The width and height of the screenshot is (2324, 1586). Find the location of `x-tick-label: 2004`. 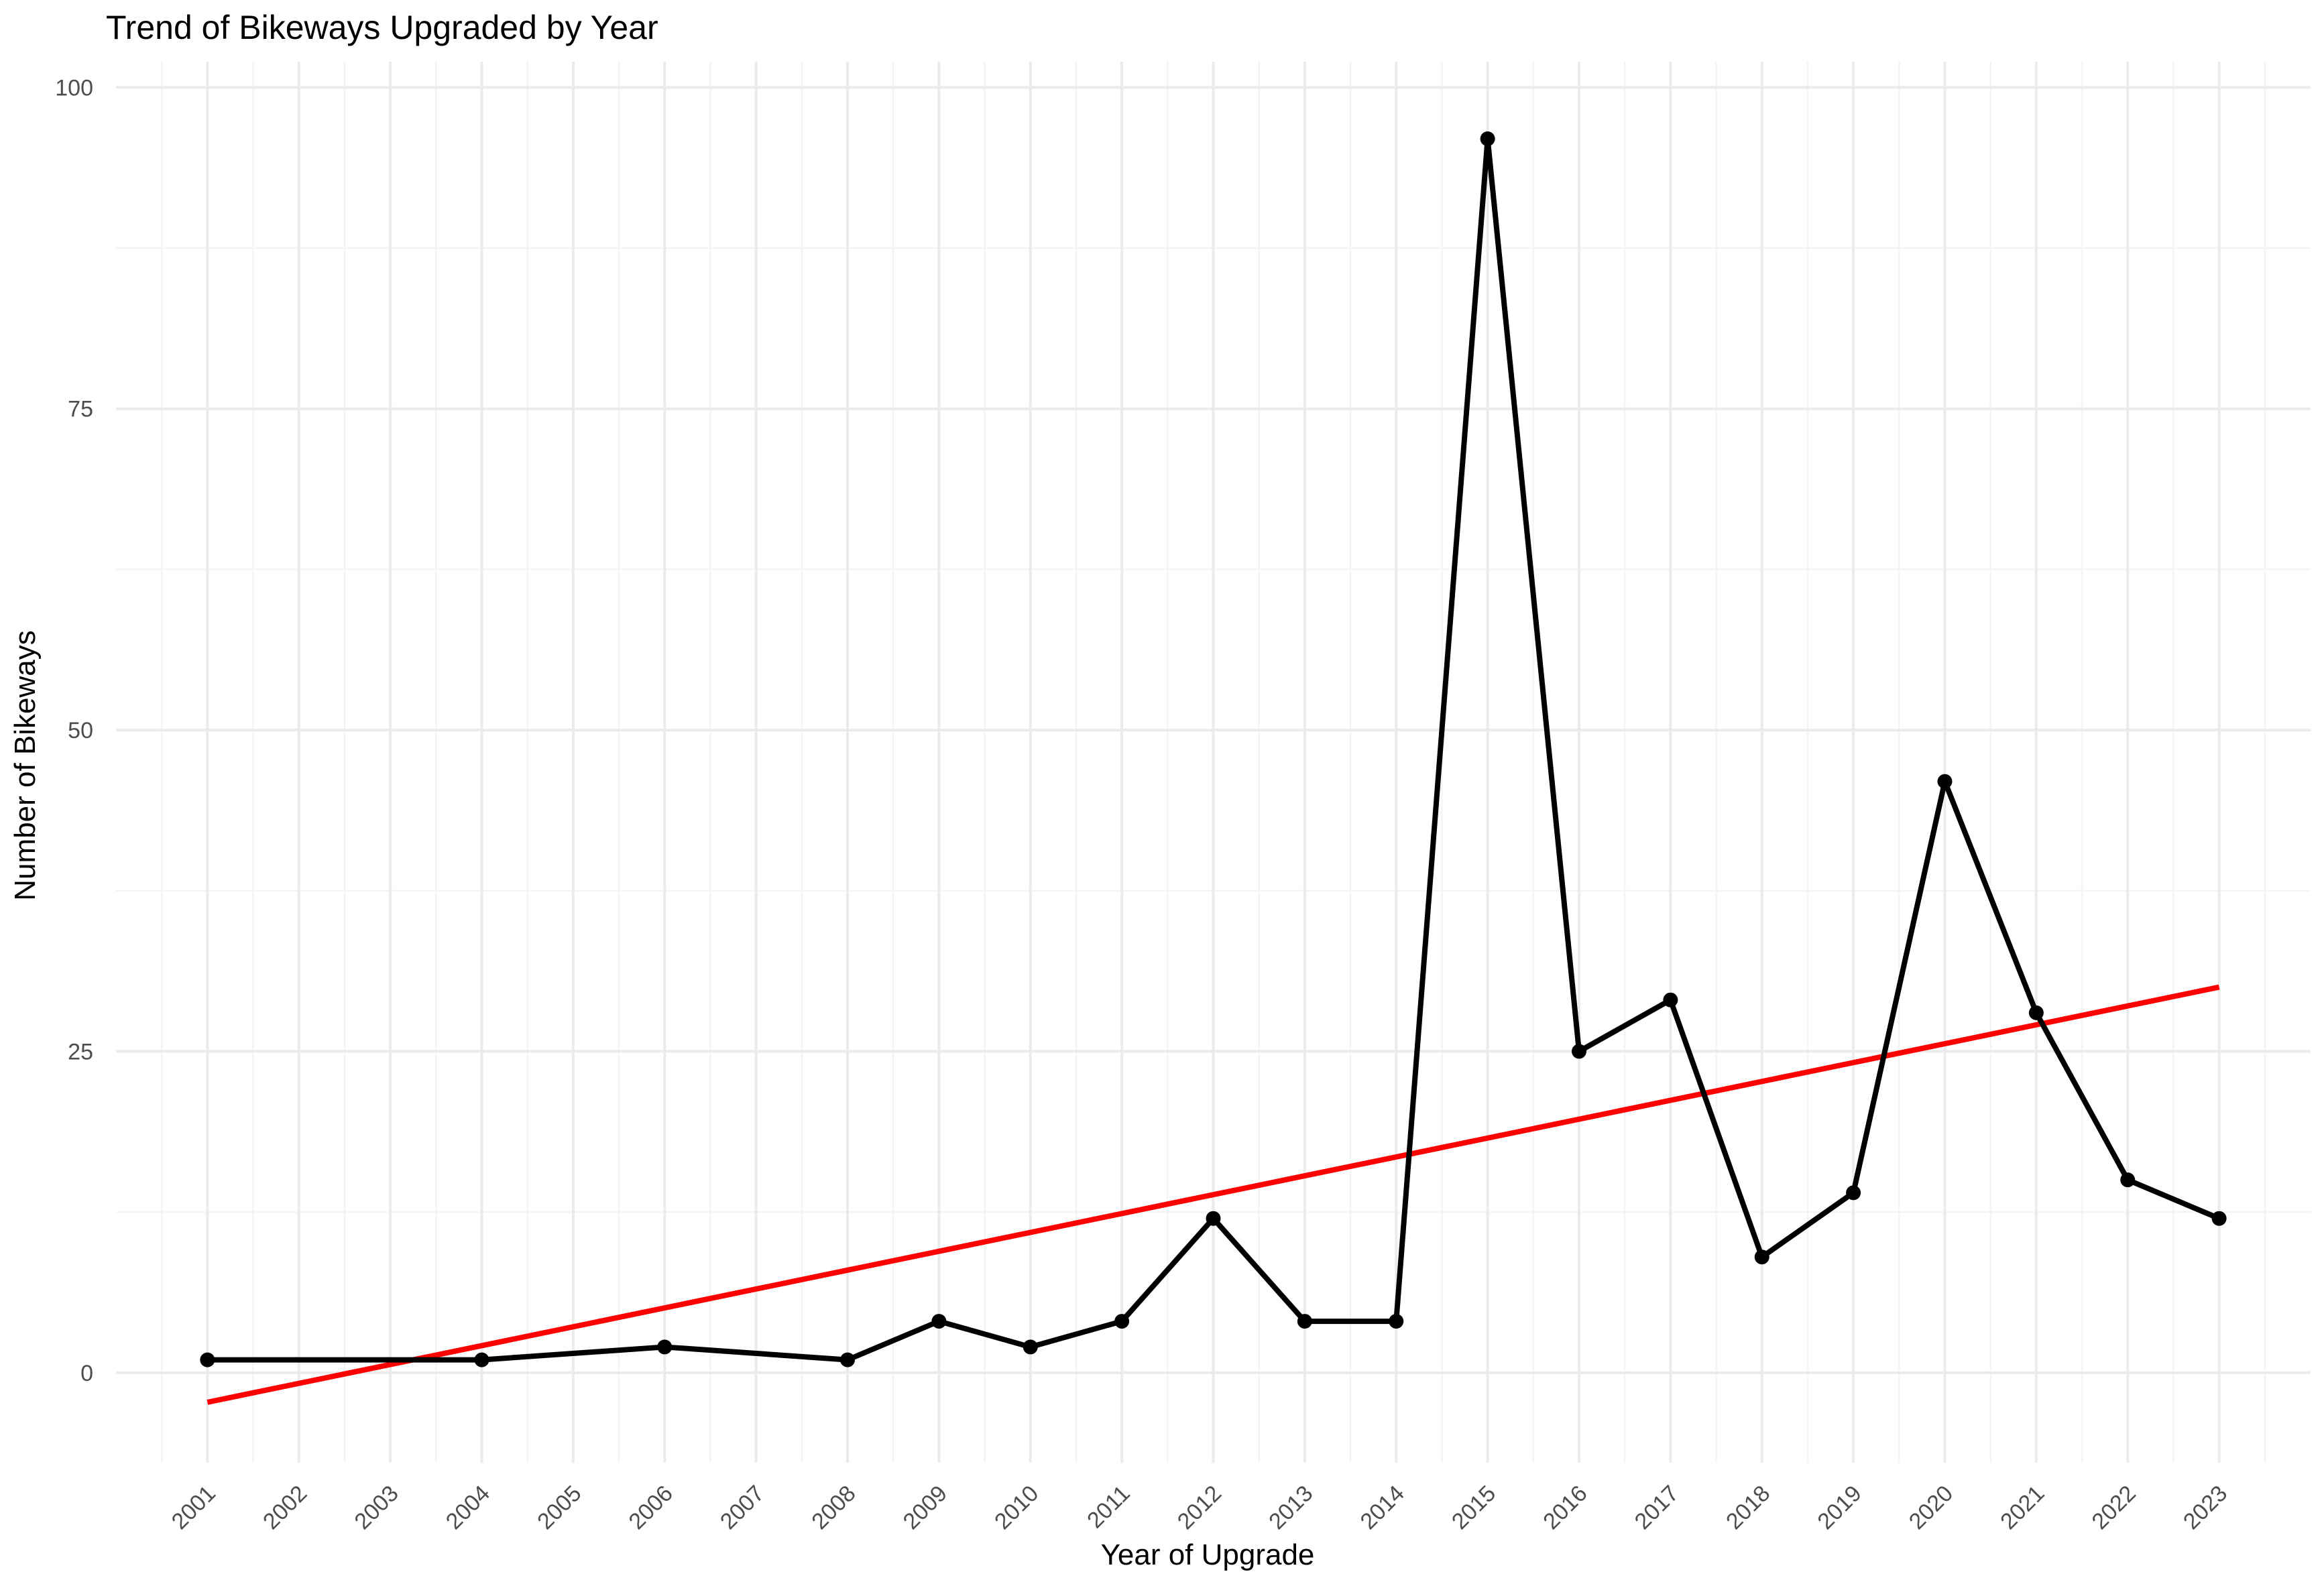

x-tick-label: 2004 is located at coordinates (468, 1508).